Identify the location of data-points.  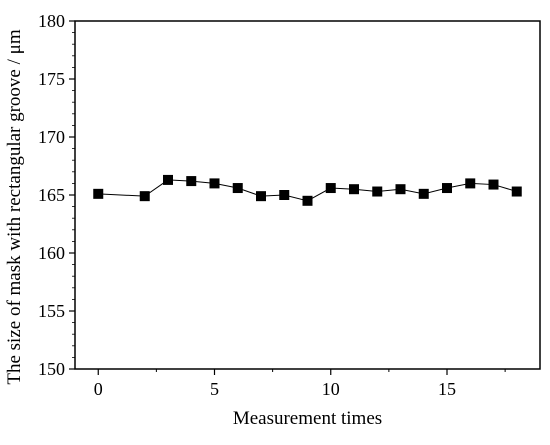
(307, 190).